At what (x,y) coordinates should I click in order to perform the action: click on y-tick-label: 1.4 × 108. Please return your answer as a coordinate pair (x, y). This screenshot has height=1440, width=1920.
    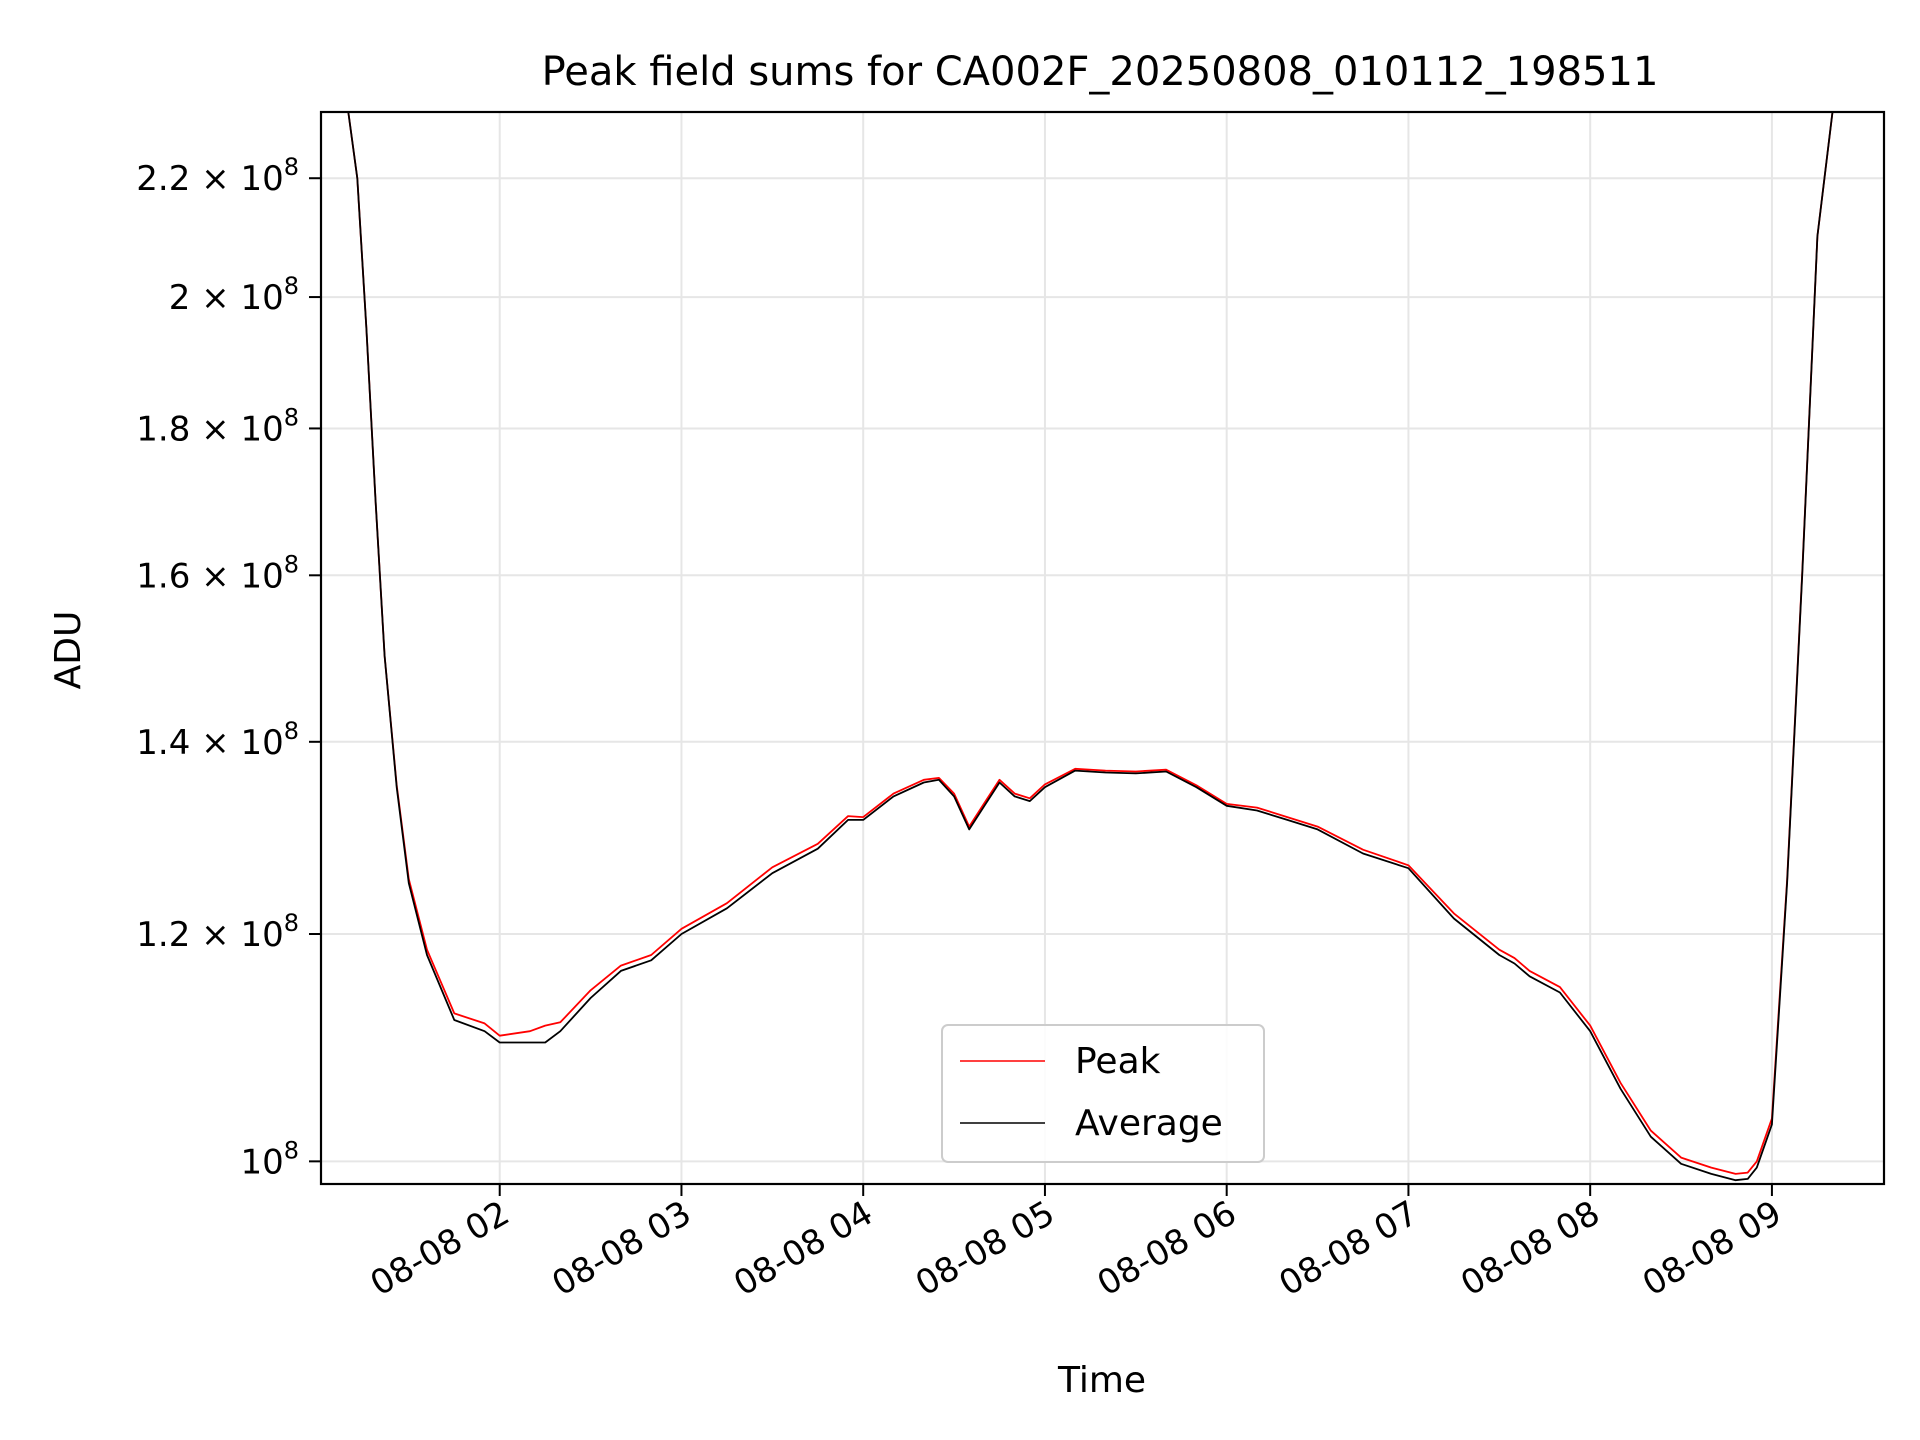
    Looking at the image, I should click on (217, 740).